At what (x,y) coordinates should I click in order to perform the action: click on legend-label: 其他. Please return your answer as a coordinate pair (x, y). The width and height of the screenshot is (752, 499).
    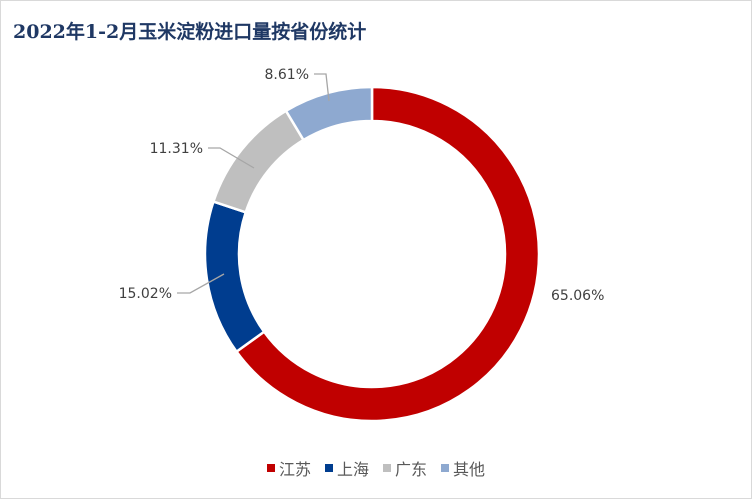
    Looking at the image, I should click on (469, 469).